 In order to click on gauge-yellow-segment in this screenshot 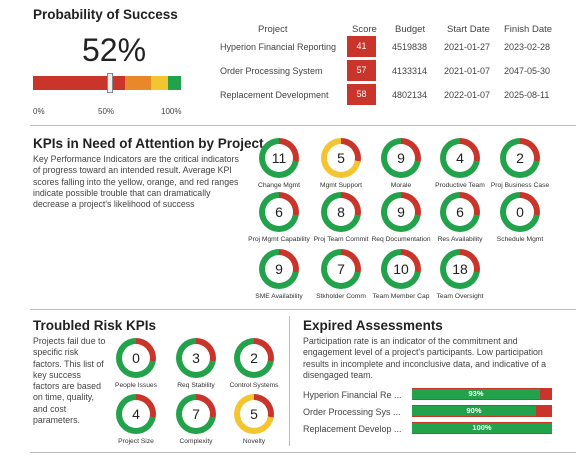, I will do `click(159, 83)`.